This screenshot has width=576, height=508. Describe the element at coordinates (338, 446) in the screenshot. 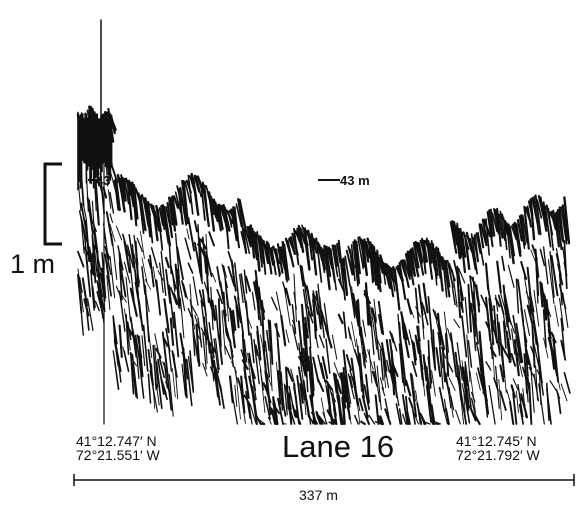

I see `lane-title: Lane 16` at that location.